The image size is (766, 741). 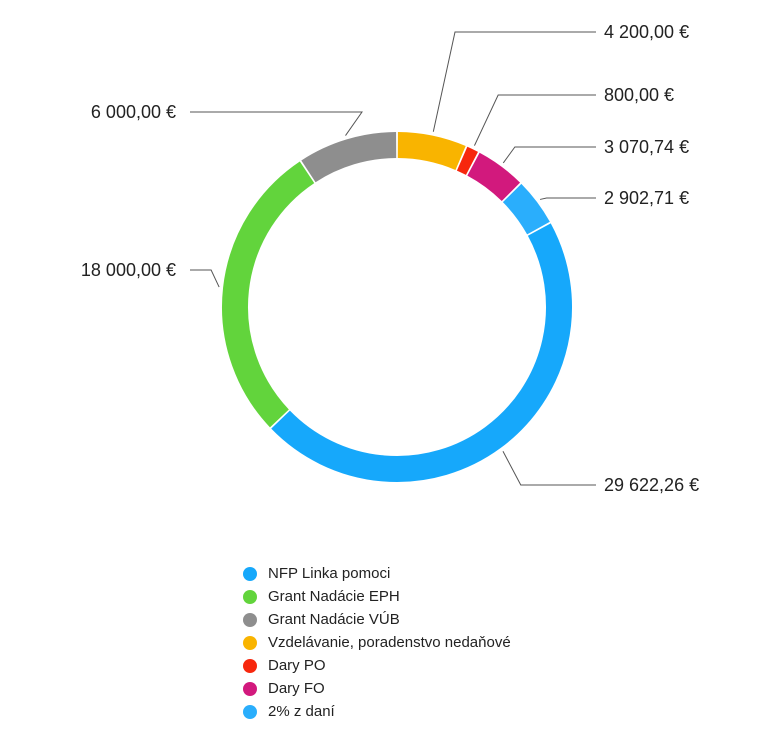 What do you see at coordinates (389, 642) in the screenshot?
I see `legend-label: Vzdelávanie, poradenstvo nedaňové` at bounding box center [389, 642].